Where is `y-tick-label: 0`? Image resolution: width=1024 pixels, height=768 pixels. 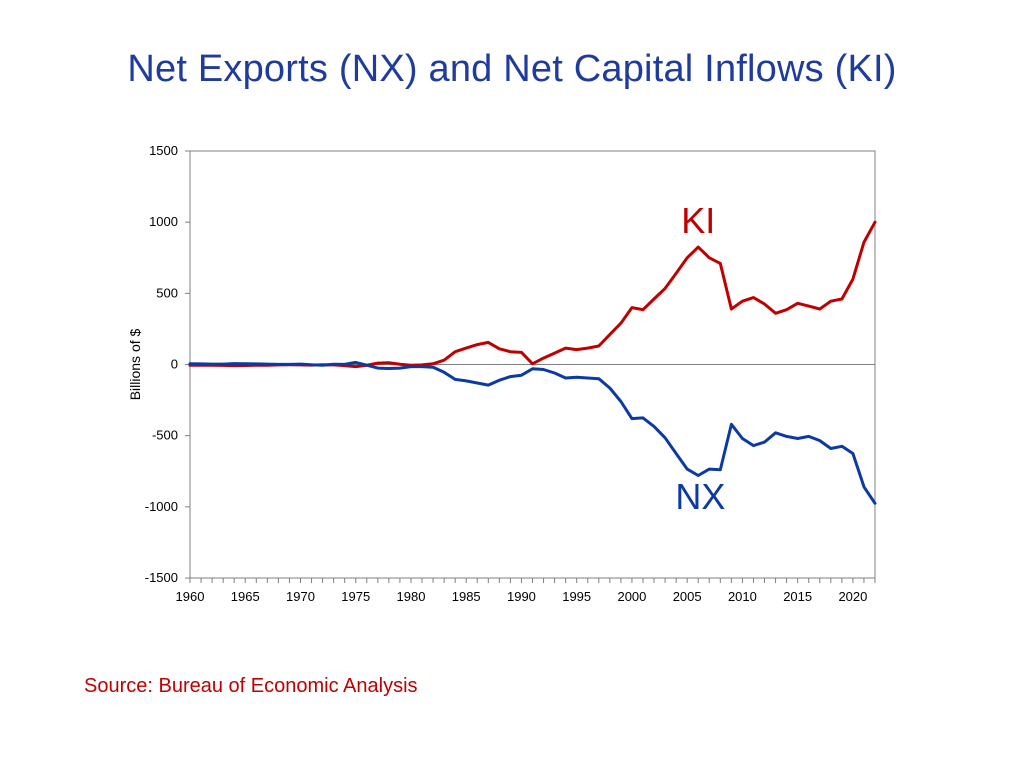
y-tick-label: 0 is located at coordinates (174, 364).